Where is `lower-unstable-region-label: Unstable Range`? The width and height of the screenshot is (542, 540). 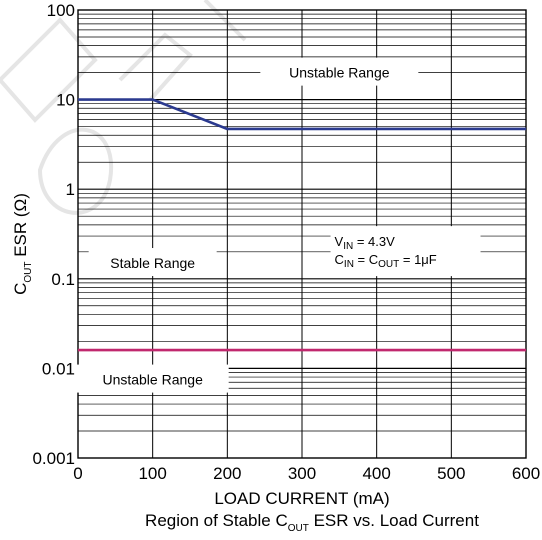
lower-unstable-region-label: Unstable Range is located at coordinates (152, 380).